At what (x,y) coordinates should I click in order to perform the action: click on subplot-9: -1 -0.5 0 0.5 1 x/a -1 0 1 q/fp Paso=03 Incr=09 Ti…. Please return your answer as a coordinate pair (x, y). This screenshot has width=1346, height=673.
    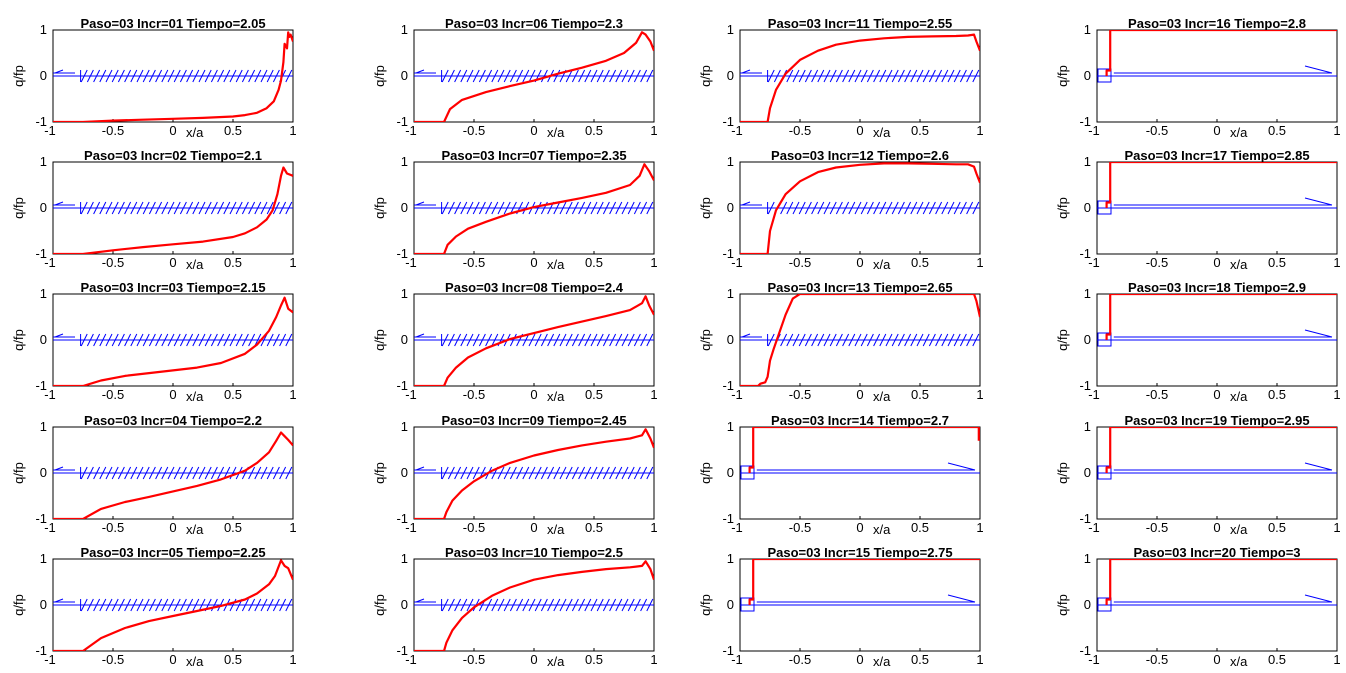
    Looking at the image, I should click on (515, 475).